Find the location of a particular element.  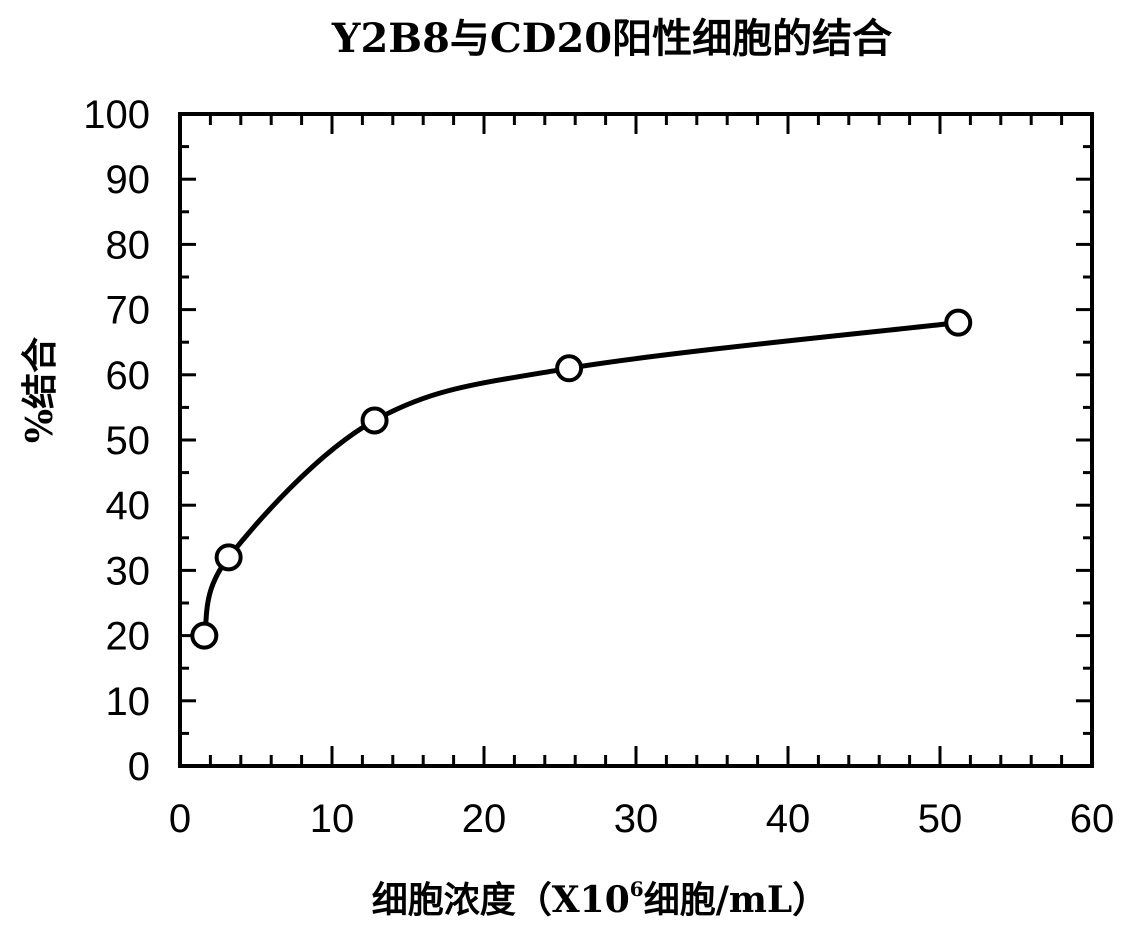

chart-title: Y2B8与CD20阳性细胞的结合 is located at coordinates (611, 38).